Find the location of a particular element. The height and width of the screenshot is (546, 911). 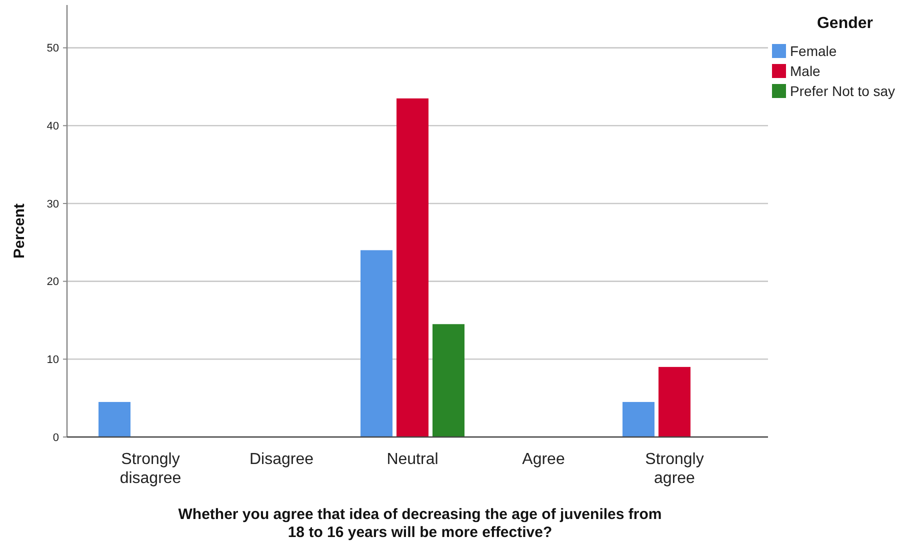

legend-label: Male is located at coordinates (805, 70).